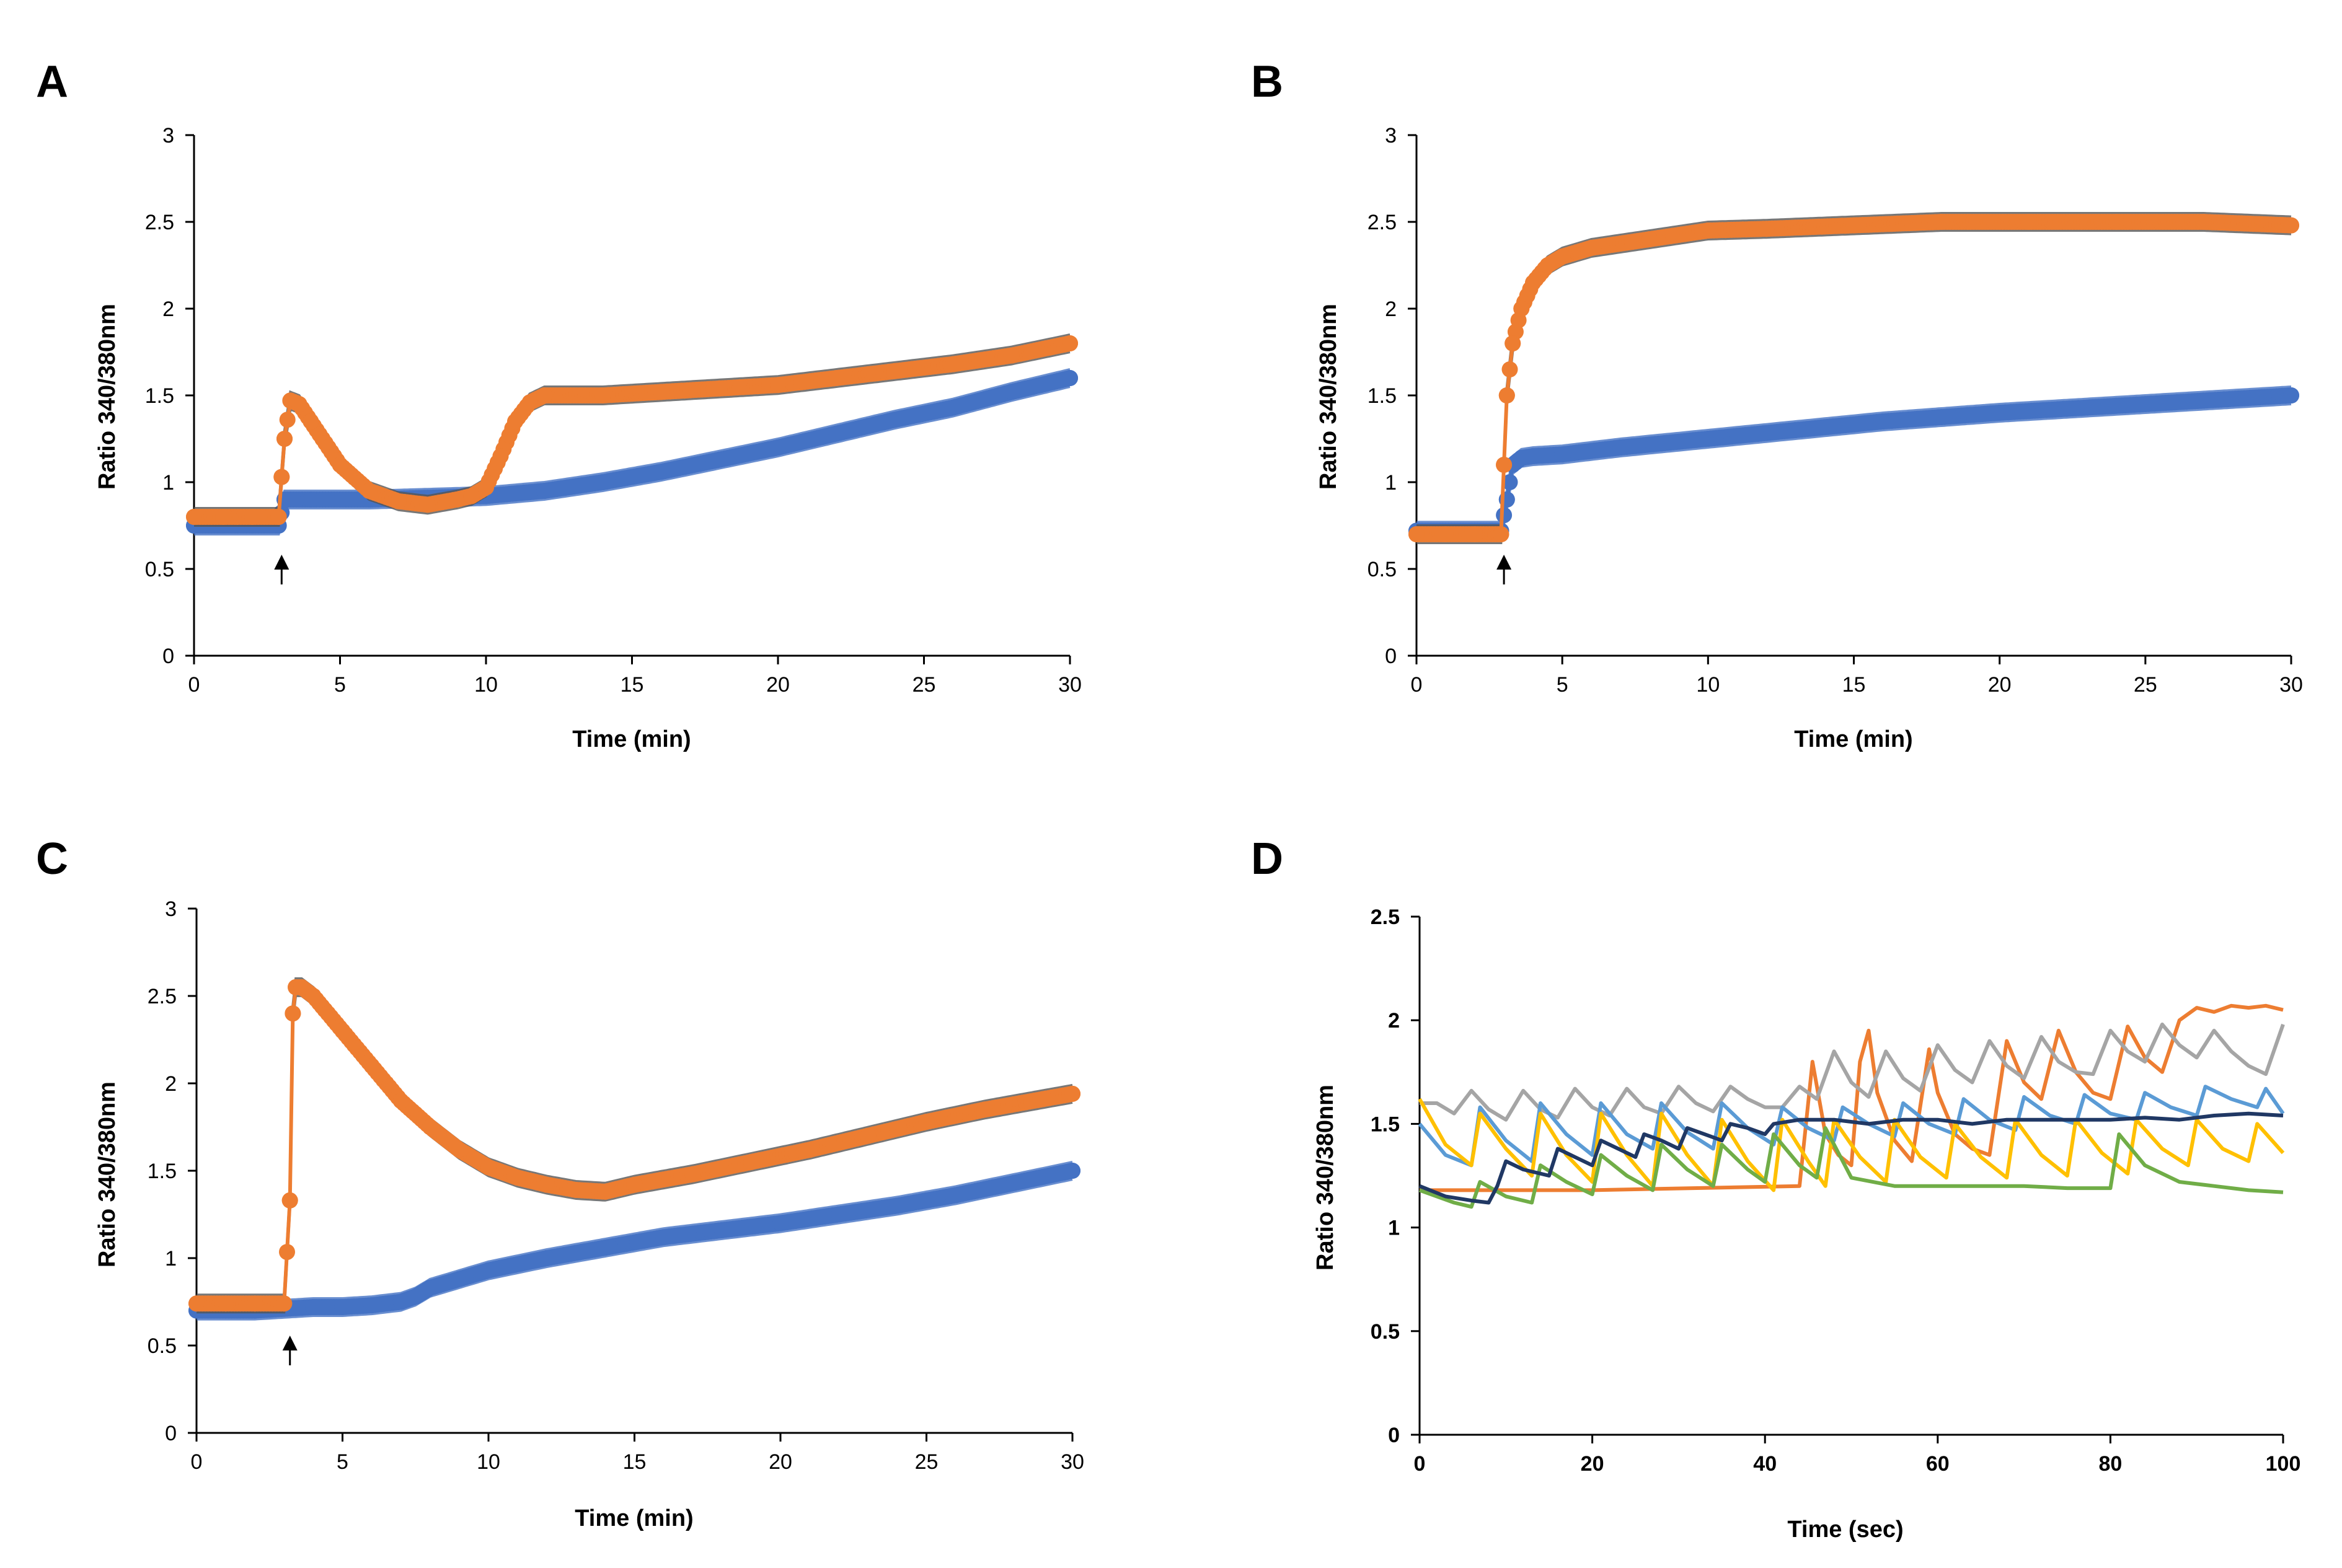  I want to click on series-dark-blue, so click(1851, 1158).